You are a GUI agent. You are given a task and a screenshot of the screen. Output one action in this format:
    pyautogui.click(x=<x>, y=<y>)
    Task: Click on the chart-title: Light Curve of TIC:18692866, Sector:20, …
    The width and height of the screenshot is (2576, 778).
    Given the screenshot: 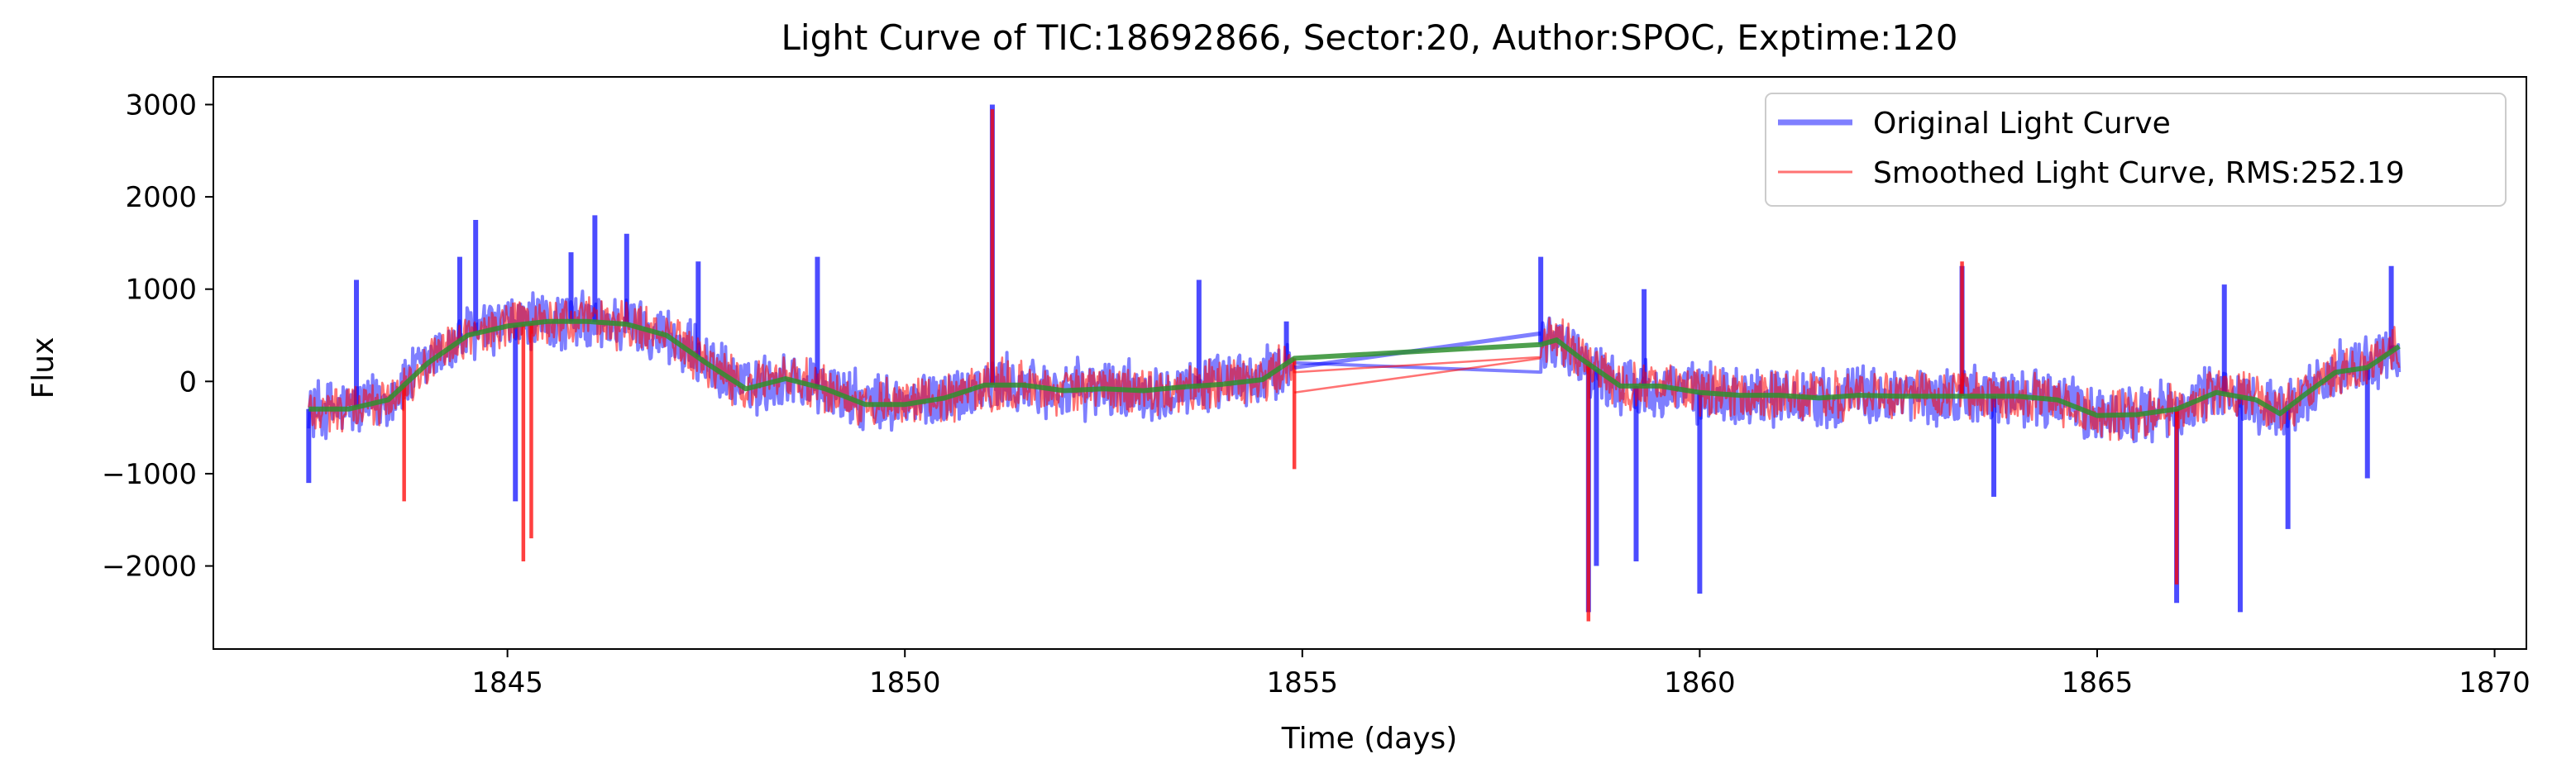 What is the action you would take?
    pyautogui.click(x=1369, y=37)
    